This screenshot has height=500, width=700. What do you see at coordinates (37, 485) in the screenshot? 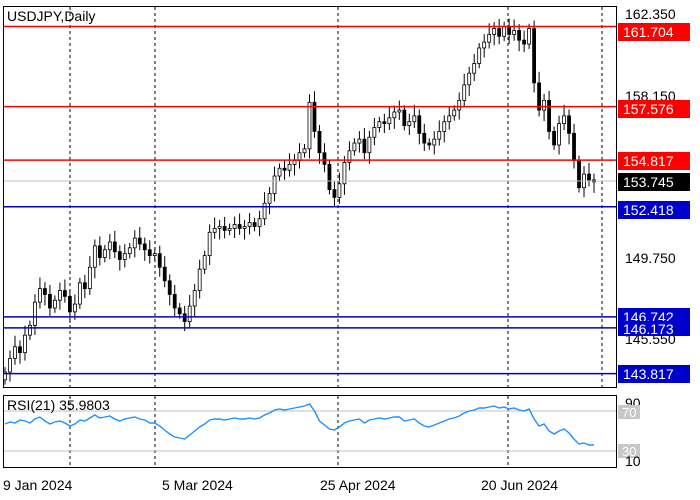
I see `x-tick-label: 9 Jan 2024` at bounding box center [37, 485].